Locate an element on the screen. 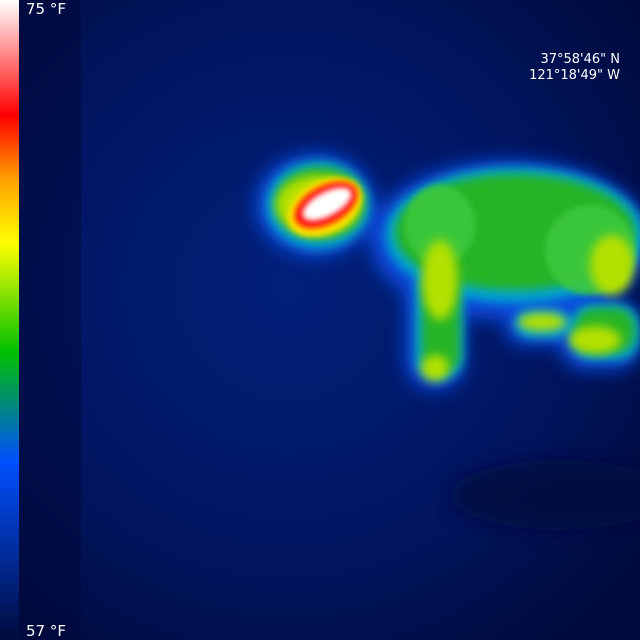 The image size is (640, 640). scale-min-label: 57 °F is located at coordinates (46, 631).